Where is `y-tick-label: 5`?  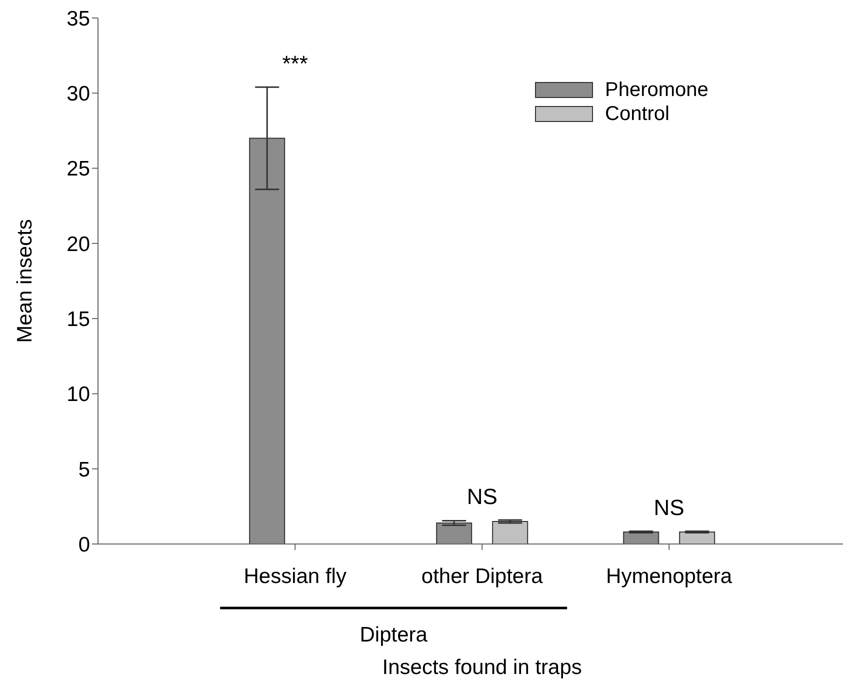 y-tick-label: 5 is located at coordinates (84, 470).